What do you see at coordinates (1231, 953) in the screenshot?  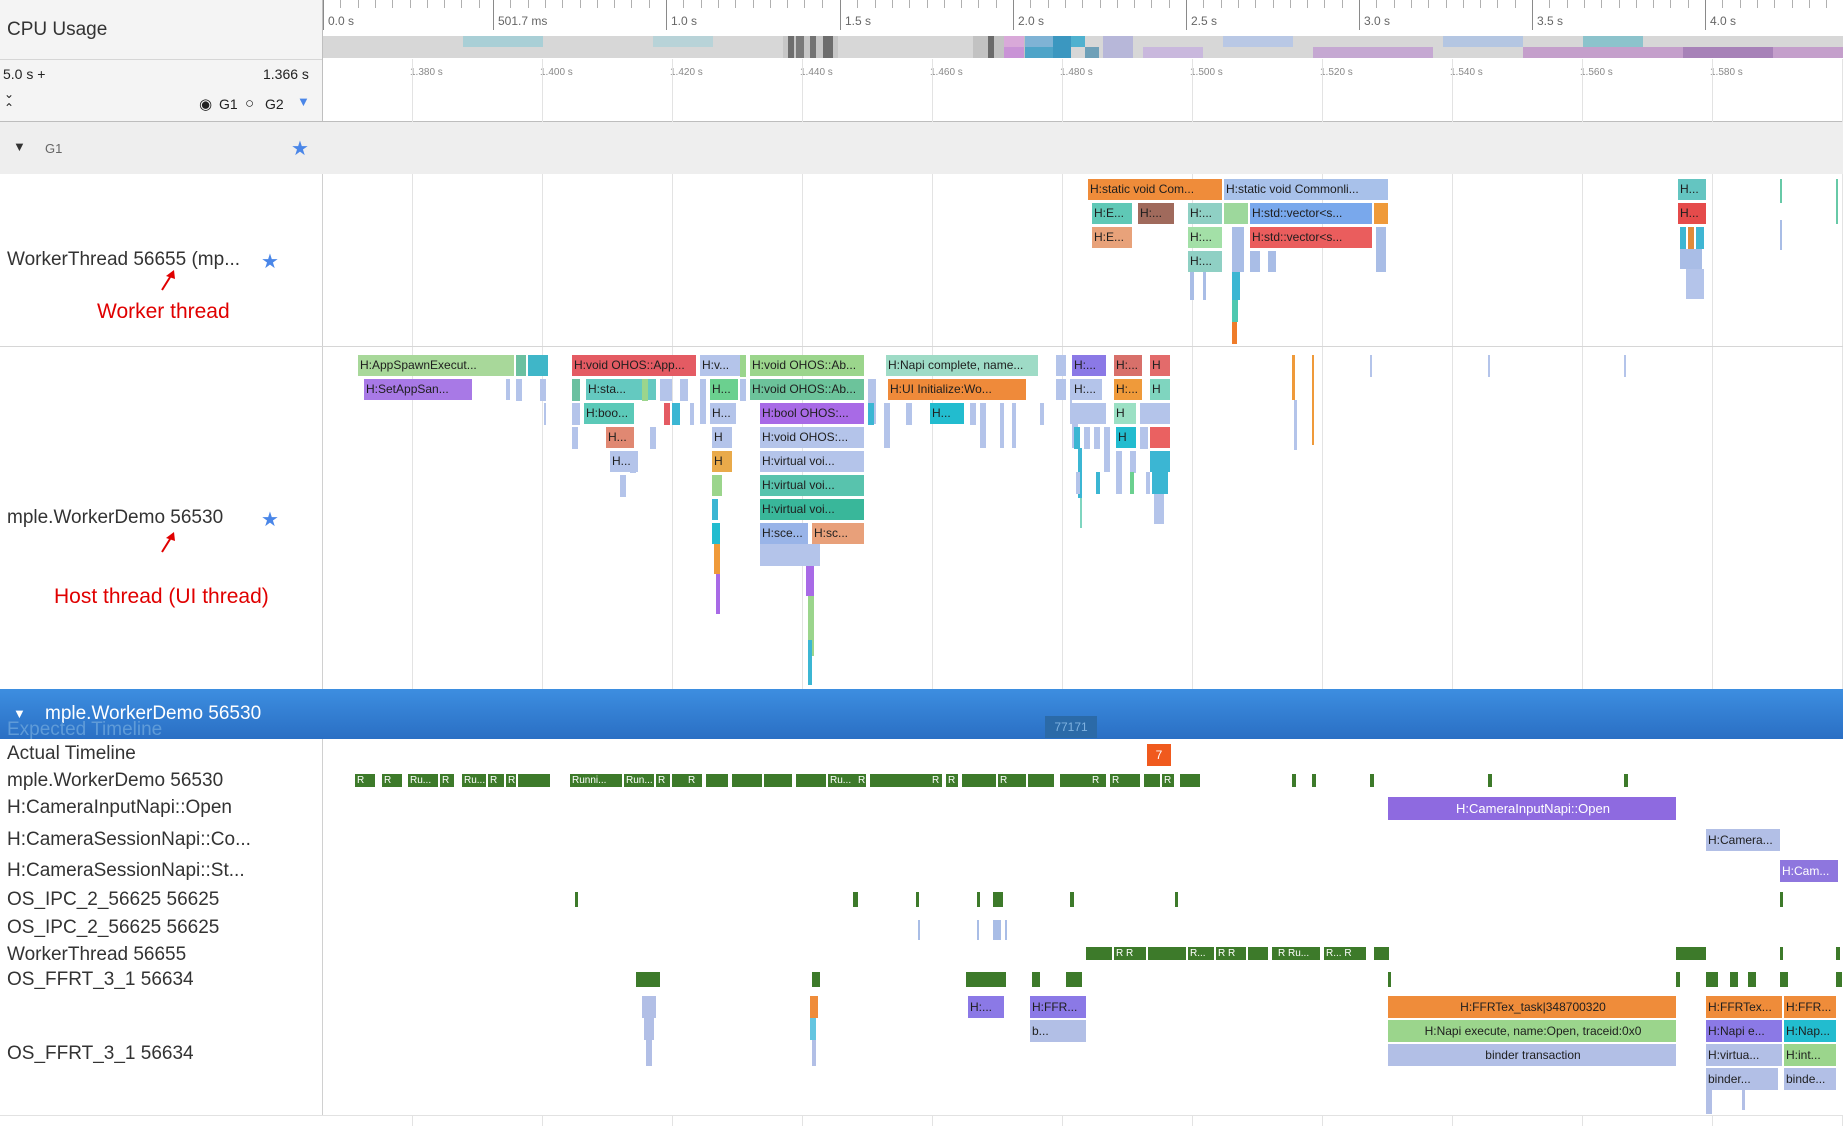 I see `thread-state-running: R R` at bounding box center [1231, 953].